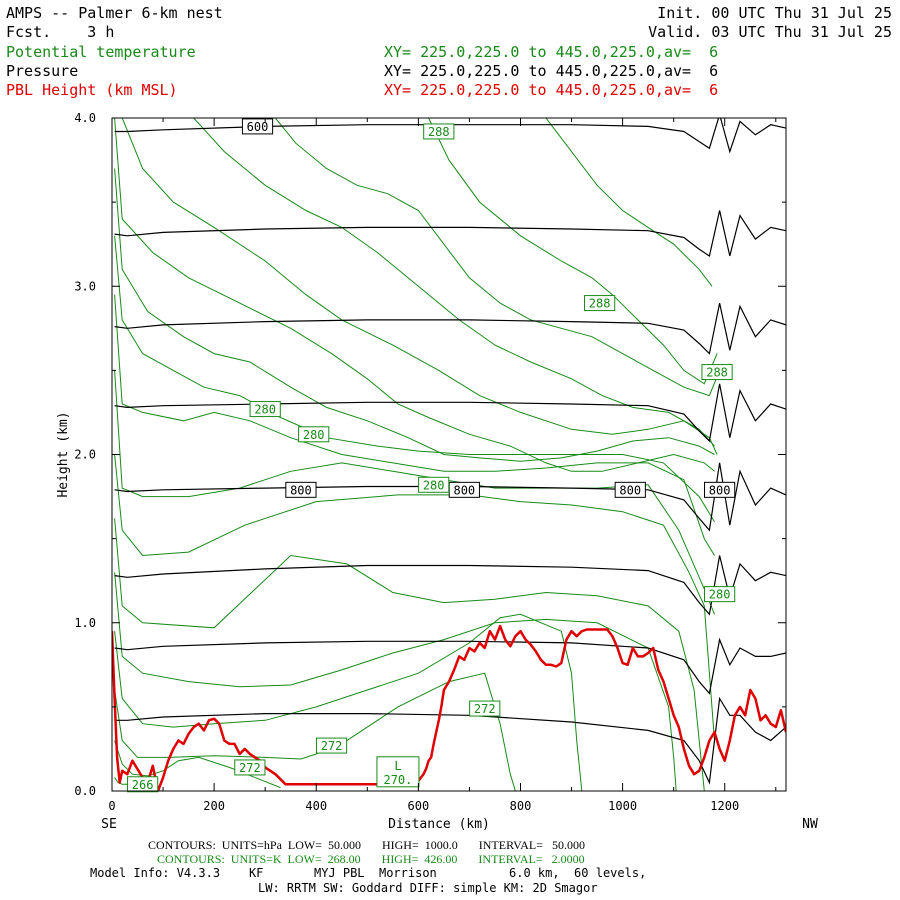 This screenshot has width=900, height=900. I want to click on x-tick-label: 600, so click(419, 806).